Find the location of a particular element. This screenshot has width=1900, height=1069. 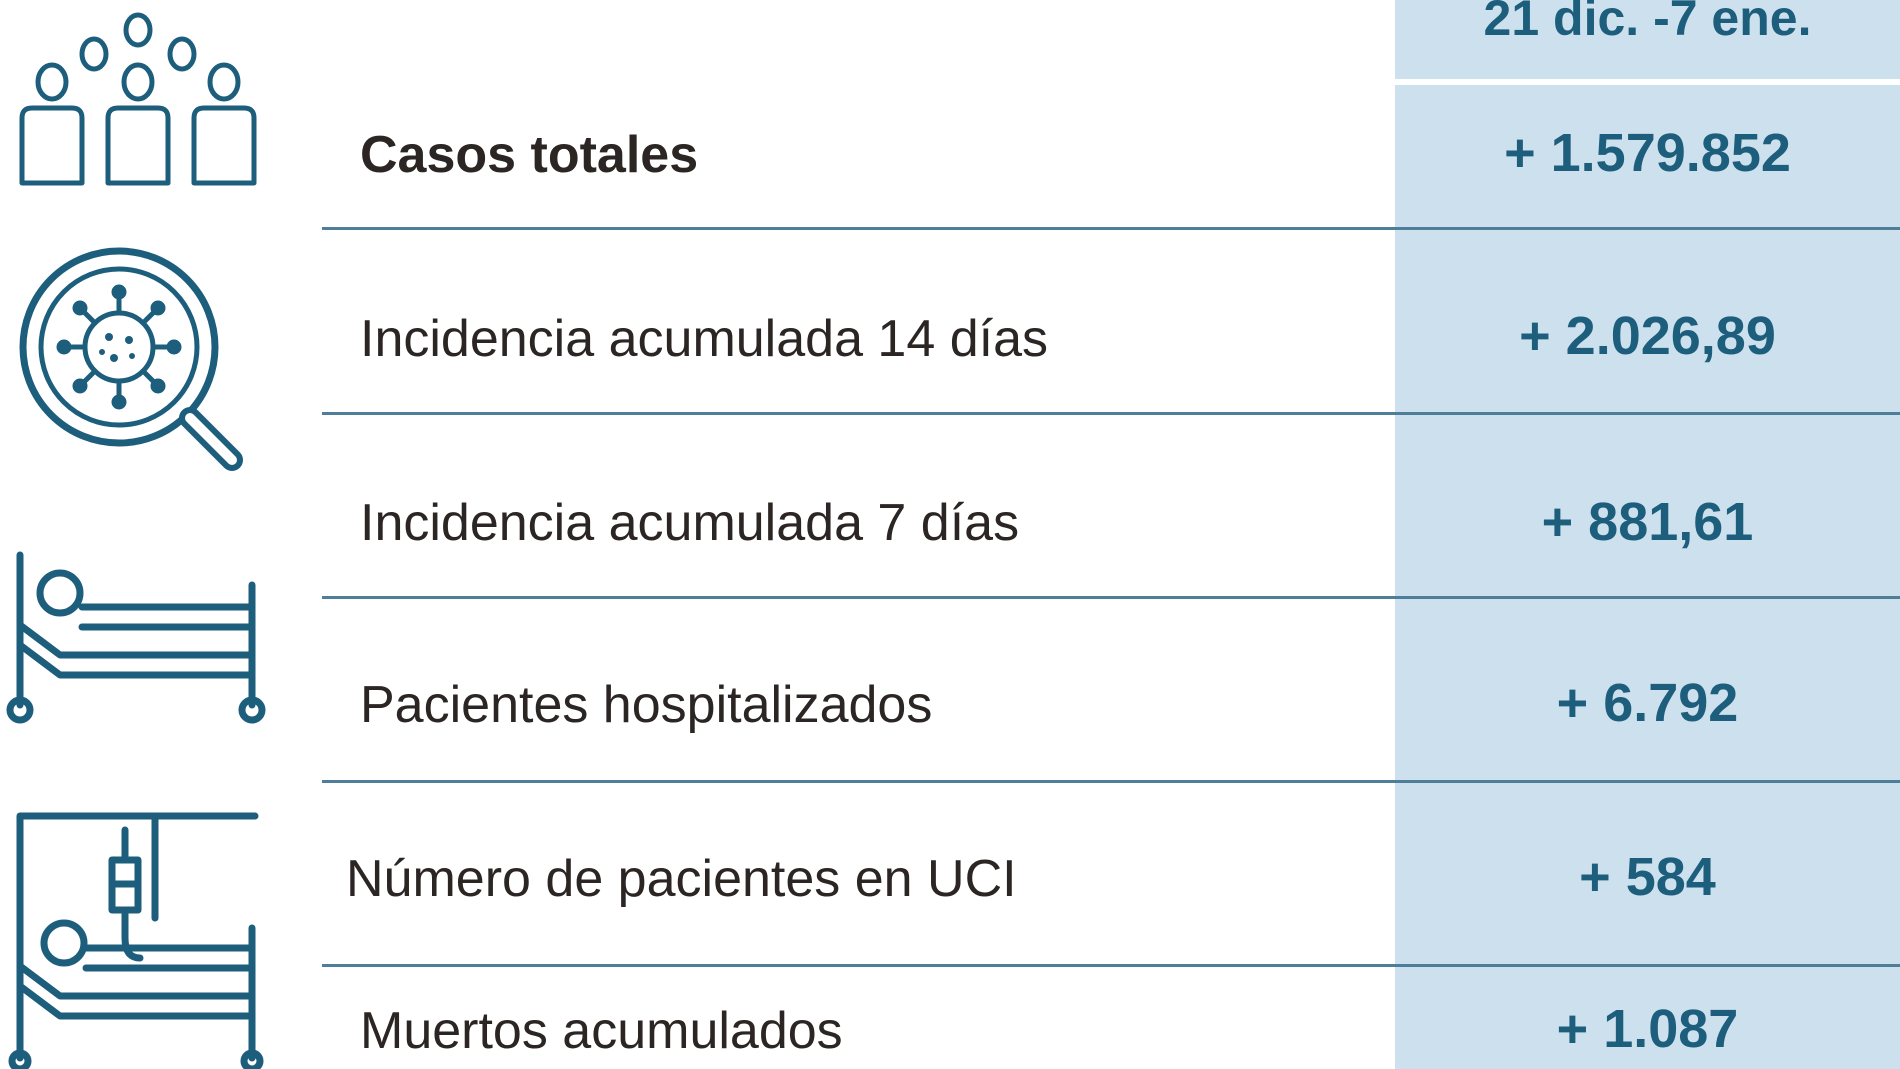

row-label-uci: Número de pacientes en UCI is located at coordinates (681, 879).